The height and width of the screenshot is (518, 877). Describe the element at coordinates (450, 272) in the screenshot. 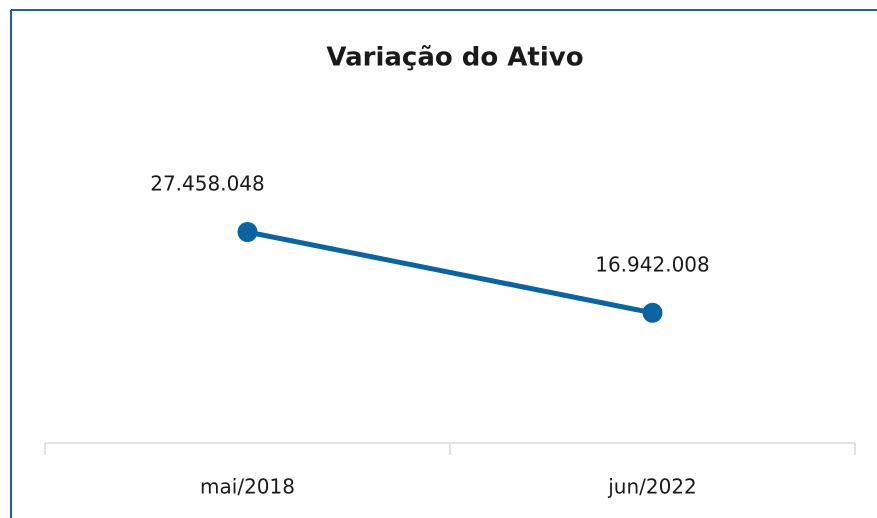

I see `series-line` at that location.